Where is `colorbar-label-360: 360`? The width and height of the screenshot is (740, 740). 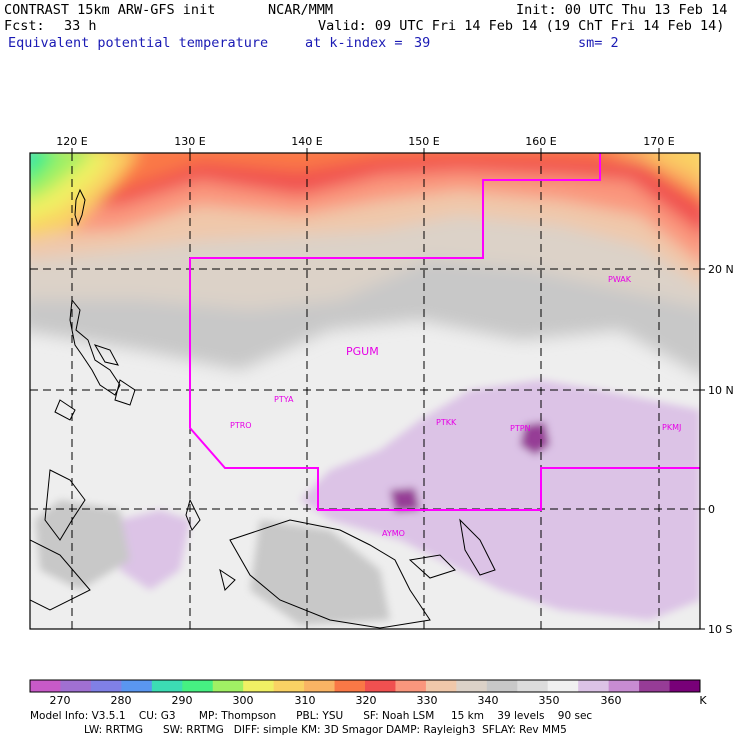
colorbar-label-360: 360 is located at coordinates (611, 700).